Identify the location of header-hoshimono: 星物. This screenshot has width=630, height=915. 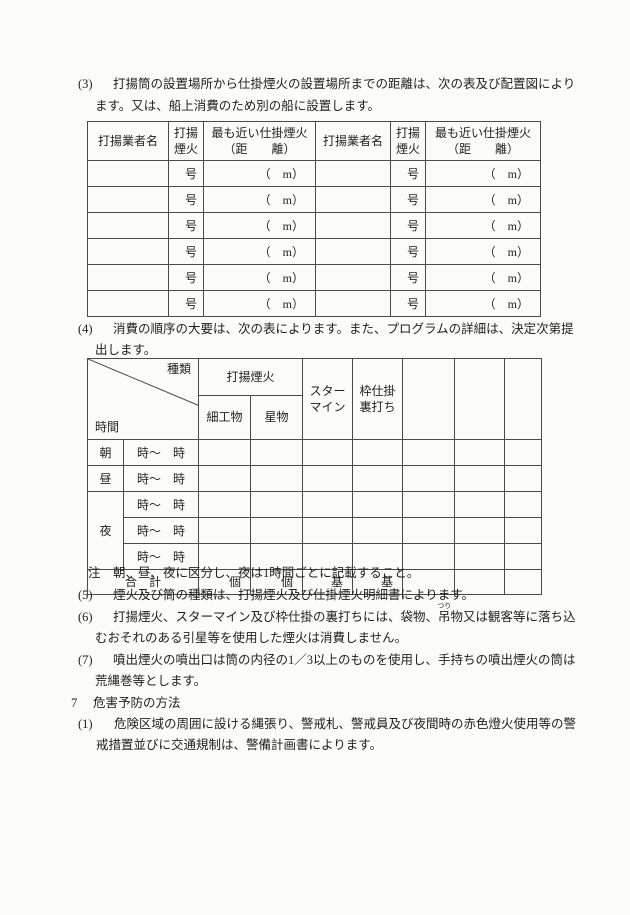
(276, 417).